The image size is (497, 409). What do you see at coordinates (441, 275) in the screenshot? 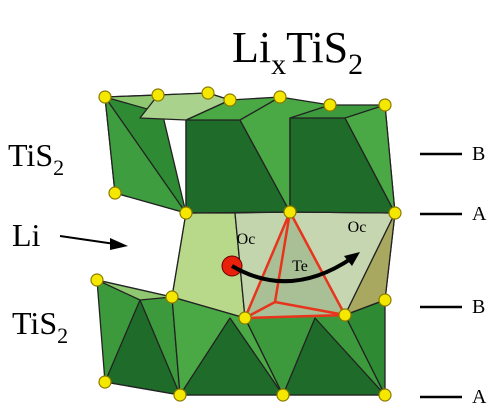
I see `stacking-ticks` at bounding box center [441, 275].